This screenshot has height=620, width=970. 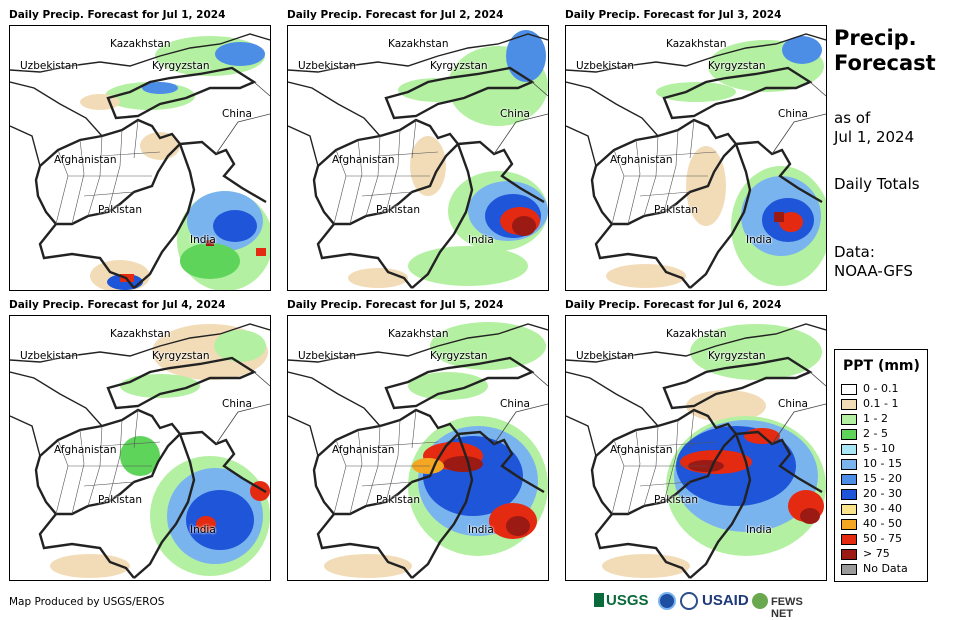 I want to click on legend-label: 2 - 5, so click(x=875, y=433).